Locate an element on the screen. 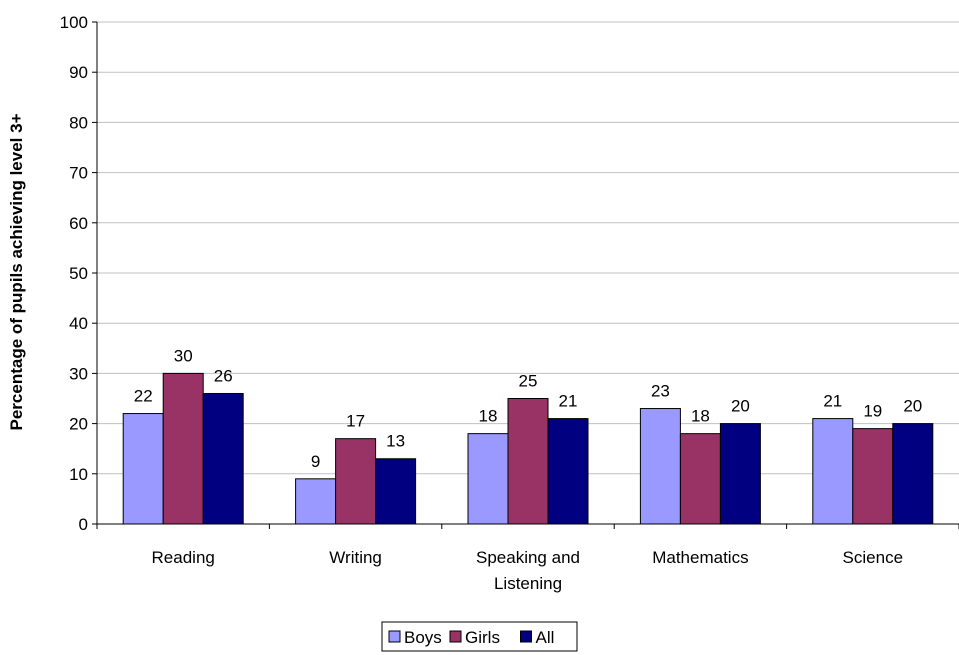  legend-box is located at coordinates (479, 636).